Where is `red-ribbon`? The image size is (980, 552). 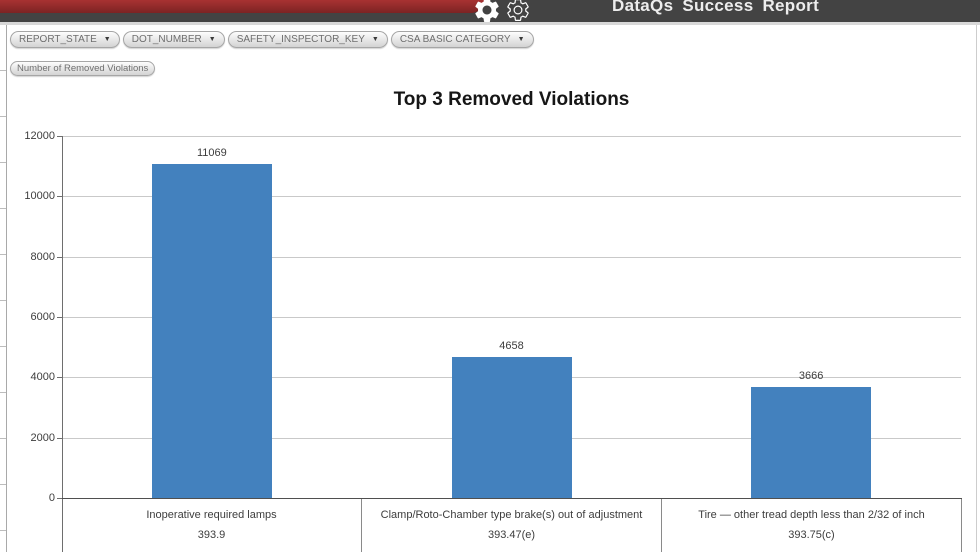 red-ribbon is located at coordinates (242, 6).